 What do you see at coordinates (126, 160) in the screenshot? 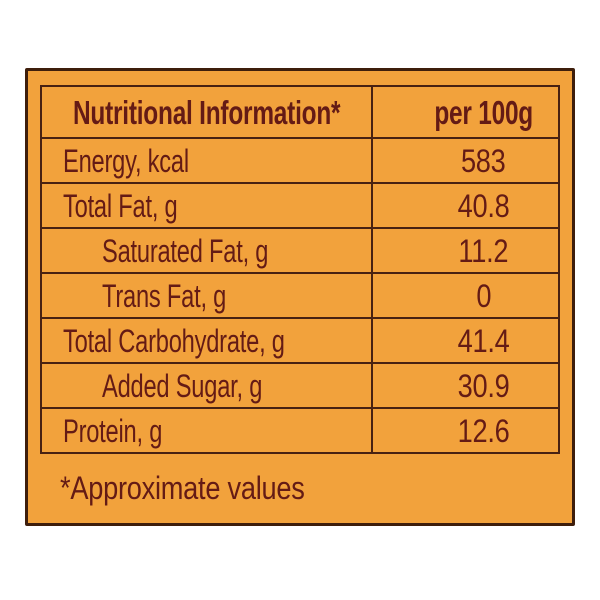
I see `nutrient-label: Energy, kcal` at bounding box center [126, 160].